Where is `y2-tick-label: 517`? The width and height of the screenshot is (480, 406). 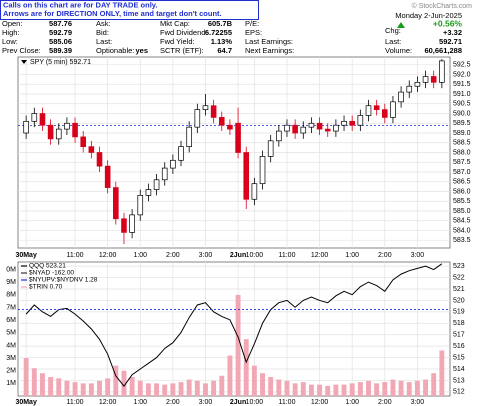
y2-tick-label: 517 is located at coordinates (459, 335).